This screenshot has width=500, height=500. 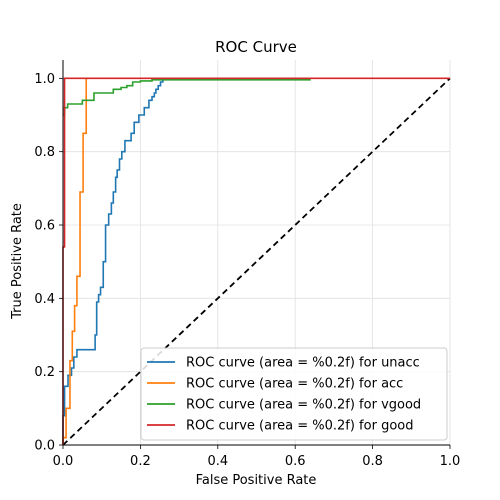 I want to click on legend-box, so click(x=294, y=394).